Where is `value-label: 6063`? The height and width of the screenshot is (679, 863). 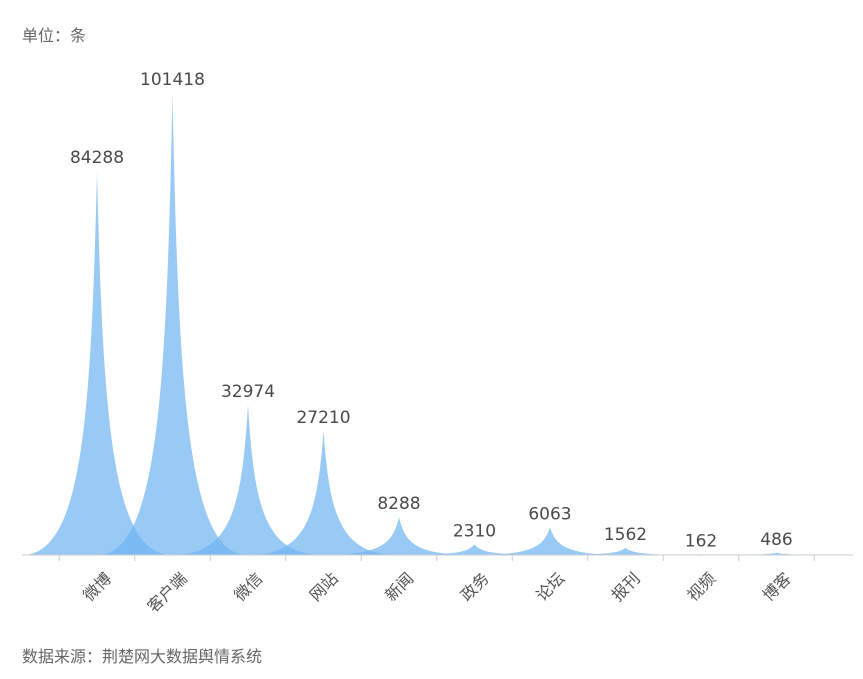 value-label: 6063 is located at coordinates (549, 514).